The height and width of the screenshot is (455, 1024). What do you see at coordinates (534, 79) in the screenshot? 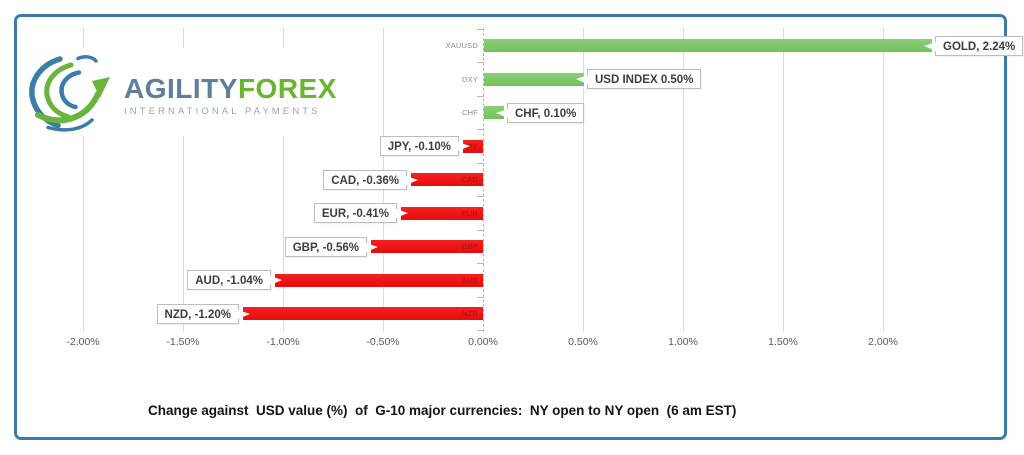
I see `bar-dxy` at bounding box center [534, 79].